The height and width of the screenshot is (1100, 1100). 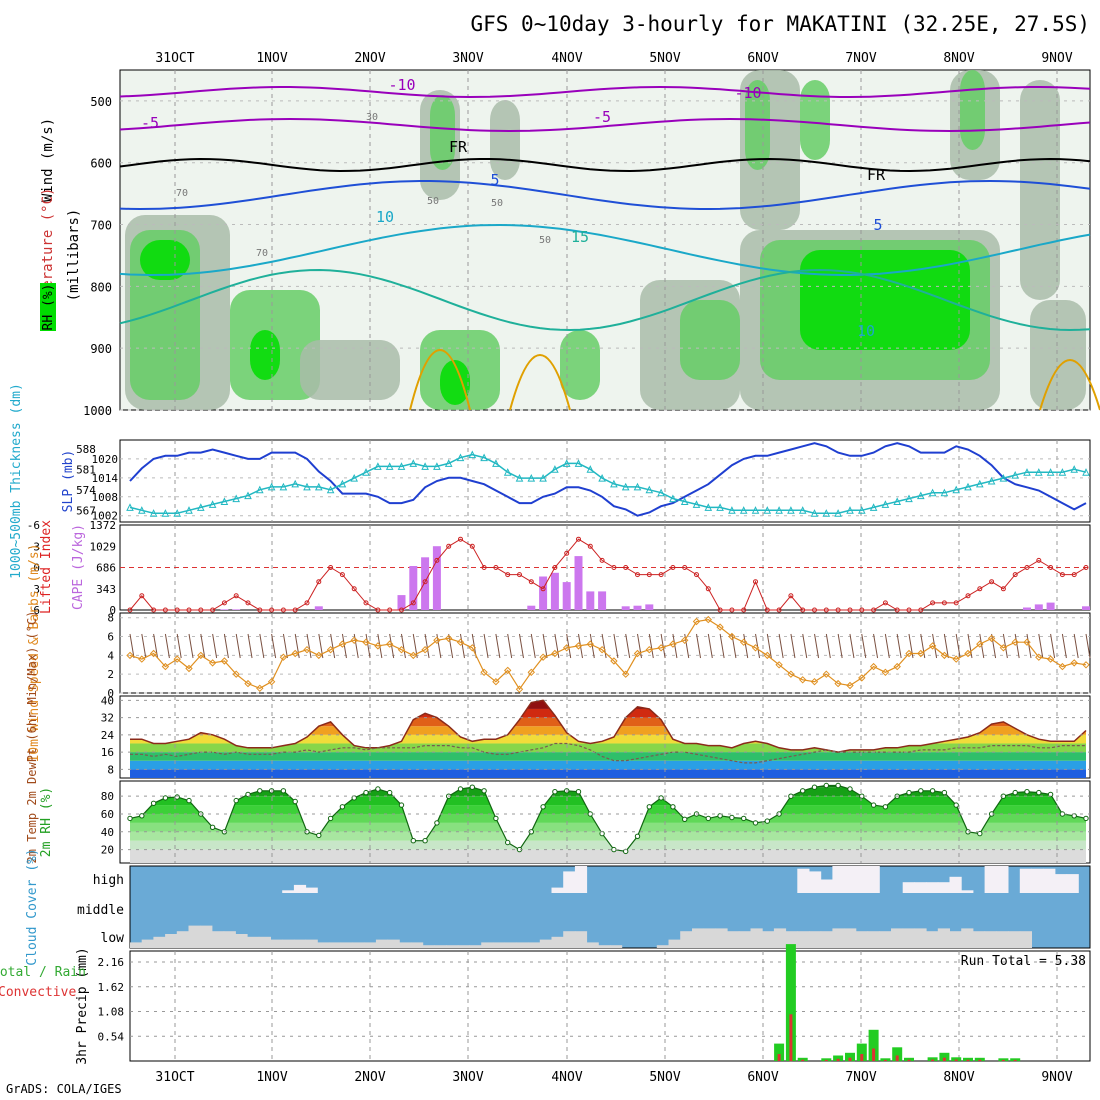 I want to click on precip-total-bar, so click(x=956, y=1059).